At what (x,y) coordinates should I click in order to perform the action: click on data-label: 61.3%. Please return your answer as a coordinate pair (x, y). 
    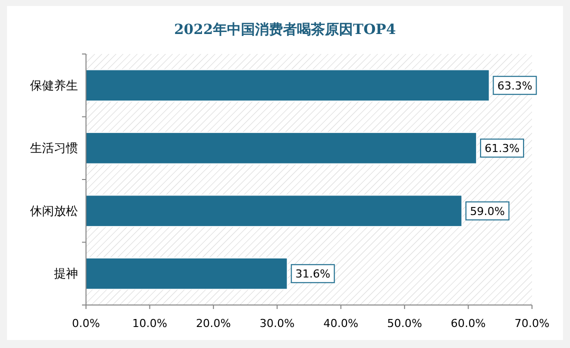
    Looking at the image, I should click on (502, 149).